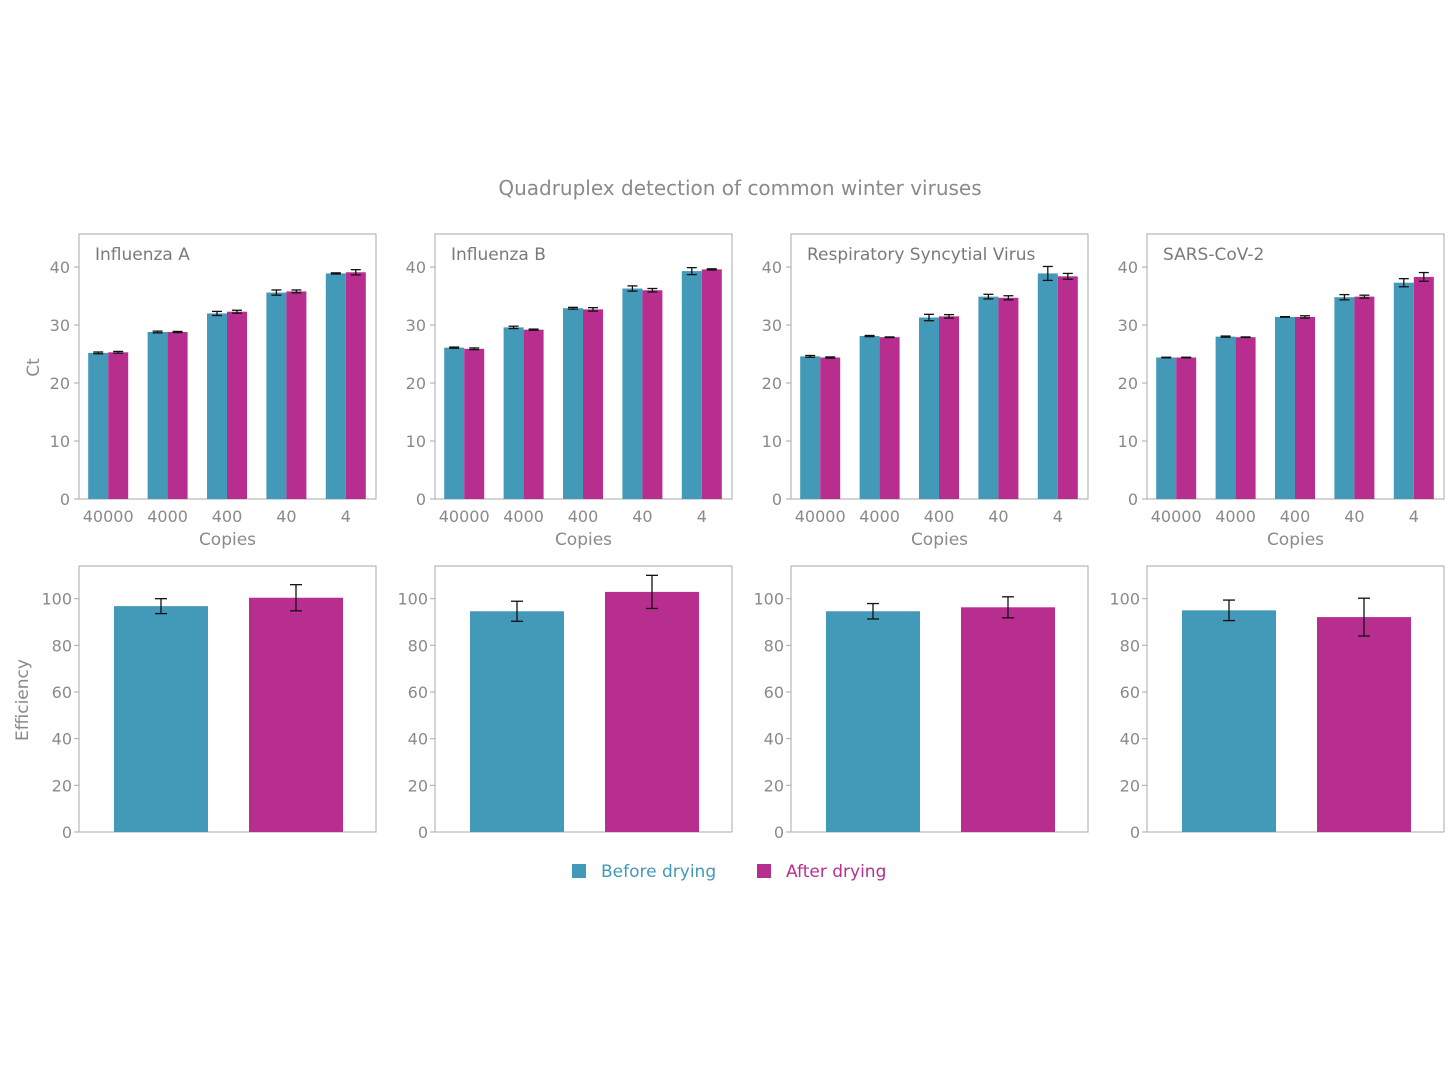 The width and height of the screenshot is (1449, 1087). I want to click on efficiency-subplot: 0 20 40 60 80 100, so click(1277, 703).